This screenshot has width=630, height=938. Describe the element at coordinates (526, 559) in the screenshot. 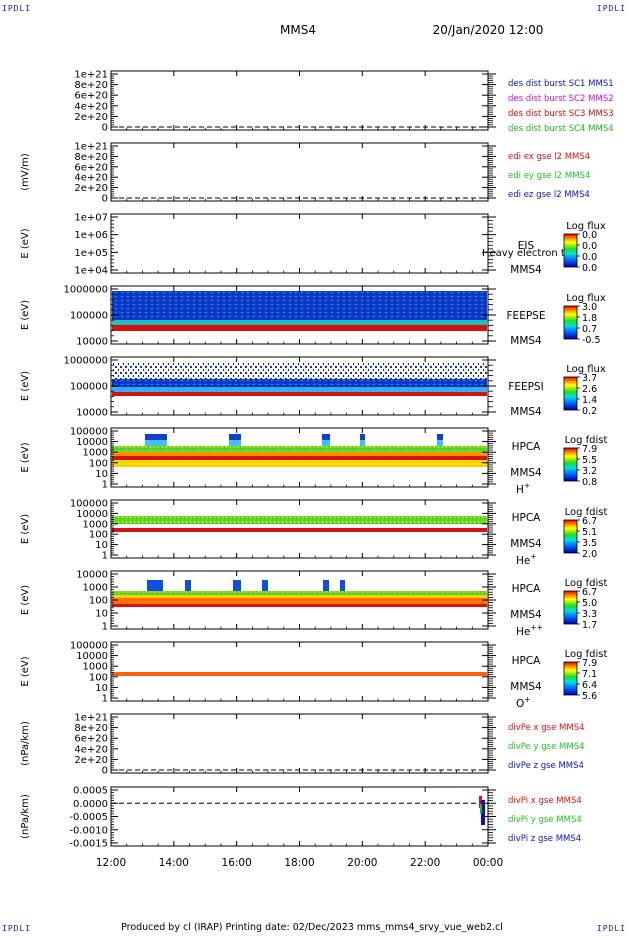

I see `species-label: He+` at that location.